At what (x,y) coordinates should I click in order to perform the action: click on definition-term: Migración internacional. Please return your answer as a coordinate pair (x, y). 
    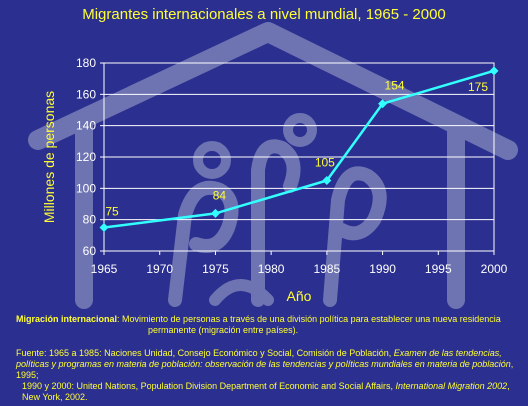
    Looking at the image, I should click on (67, 319).